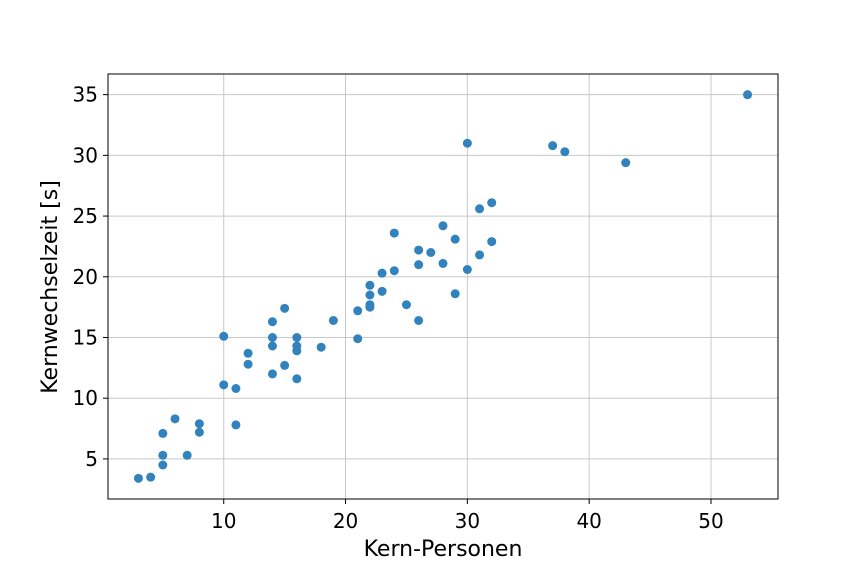 This screenshot has width=864, height=576. I want to click on x-axis-ticks: 10 20 30 40 50, so click(467, 516).